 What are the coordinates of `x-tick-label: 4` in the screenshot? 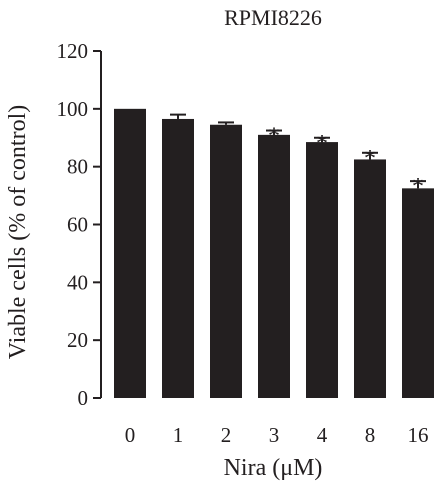 It's located at (322, 435).